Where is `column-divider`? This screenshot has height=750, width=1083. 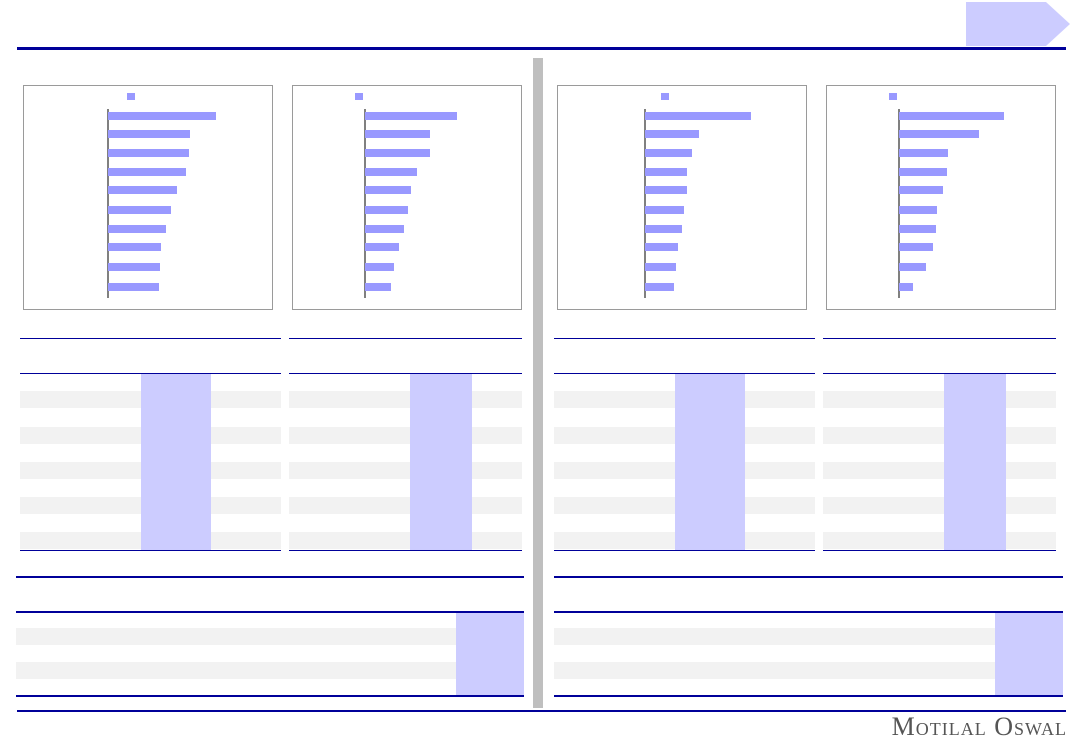
column-divider is located at coordinates (538, 383).